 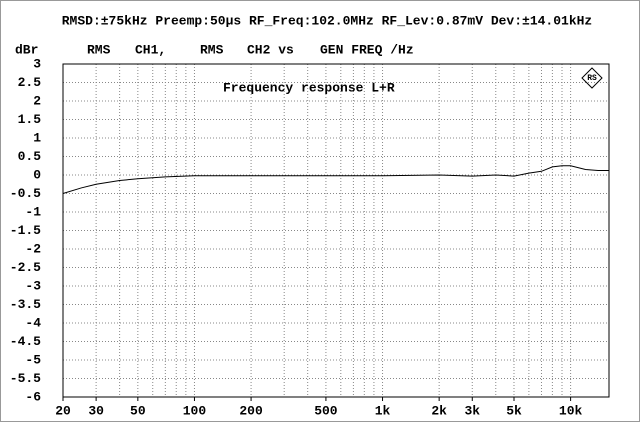 What do you see at coordinates (25, 267) in the screenshot?
I see `y-tick-label: -2.5` at bounding box center [25, 267].